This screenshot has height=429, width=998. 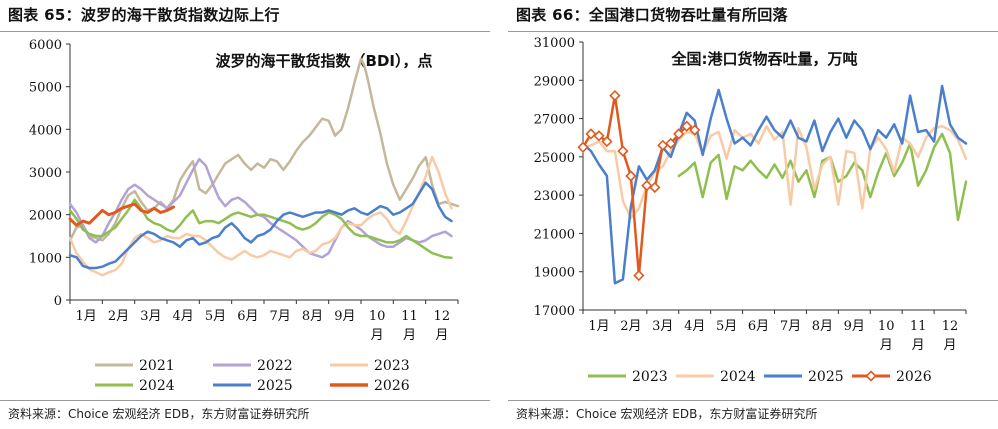 I want to click on y-tick-label: 29000, so click(x=554, y=81).